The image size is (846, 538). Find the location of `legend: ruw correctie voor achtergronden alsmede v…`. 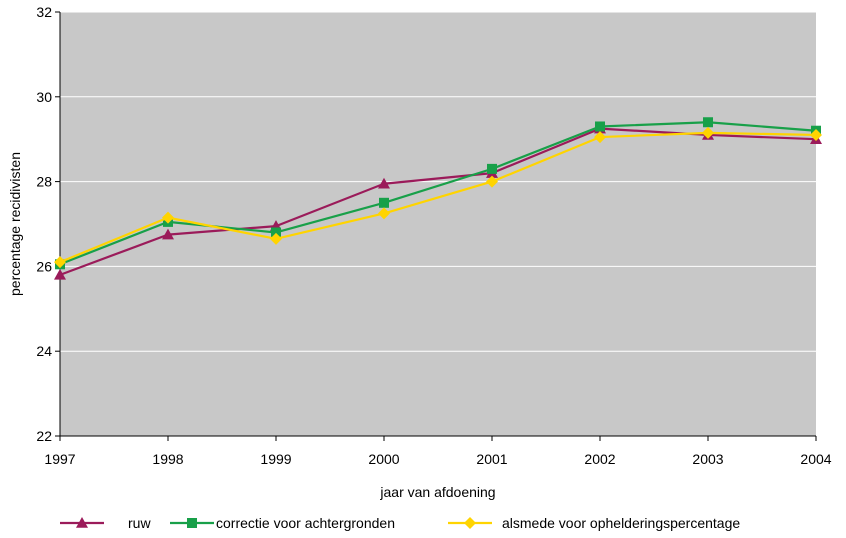

legend: ruw correctie voor achtergronden alsmede v… is located at coordinates (400, 523).